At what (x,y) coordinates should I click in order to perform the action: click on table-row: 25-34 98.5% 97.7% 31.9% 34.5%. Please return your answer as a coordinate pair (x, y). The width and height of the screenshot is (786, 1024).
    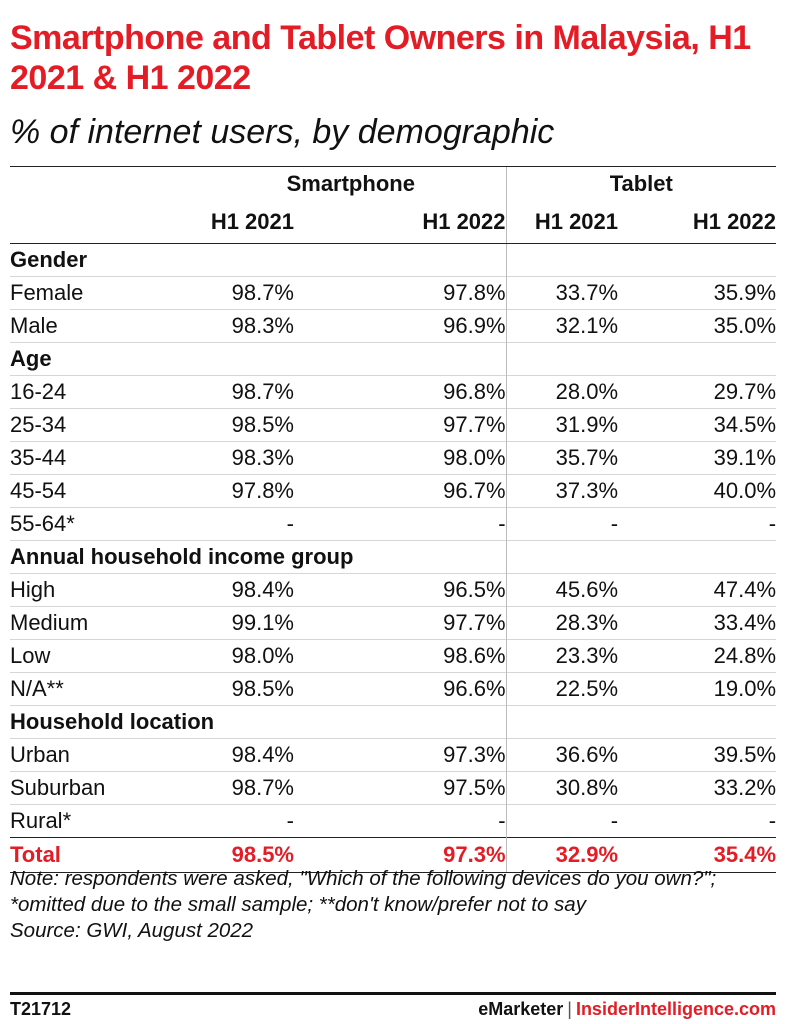
    Looking at the image, I should click on (393, 425).